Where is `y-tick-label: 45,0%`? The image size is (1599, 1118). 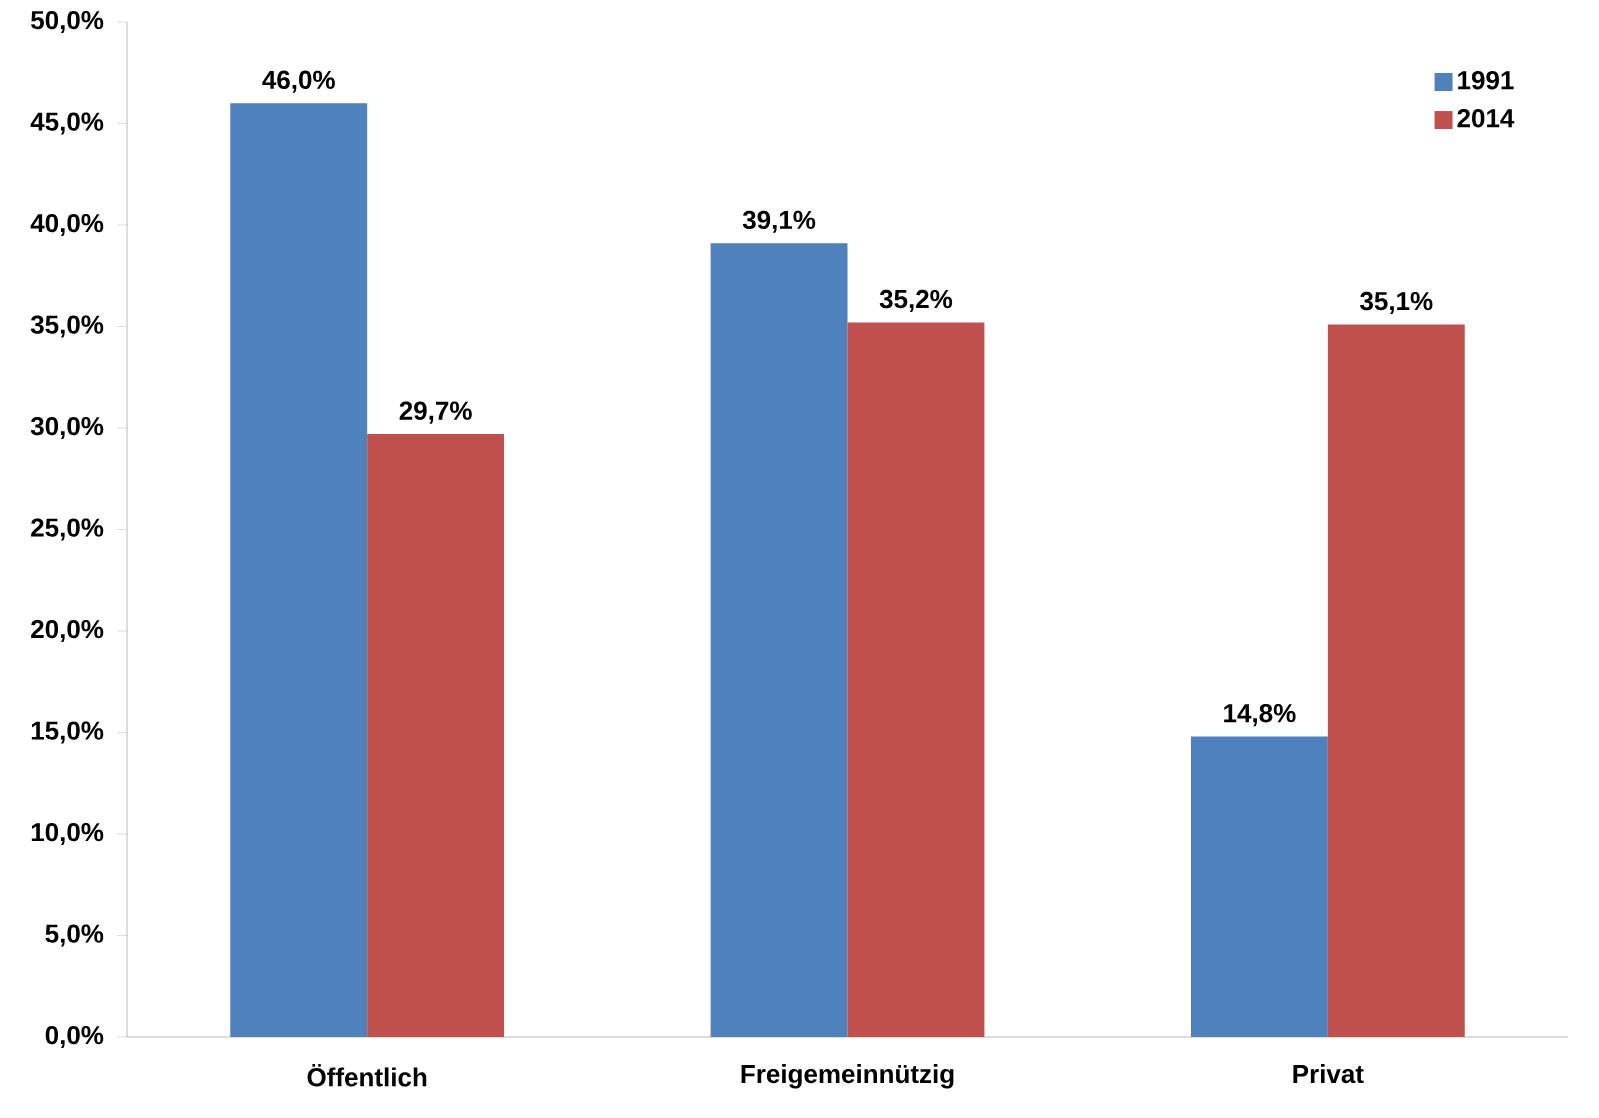 y-tick-label: 45,0% is located at coordinates (67, 123).